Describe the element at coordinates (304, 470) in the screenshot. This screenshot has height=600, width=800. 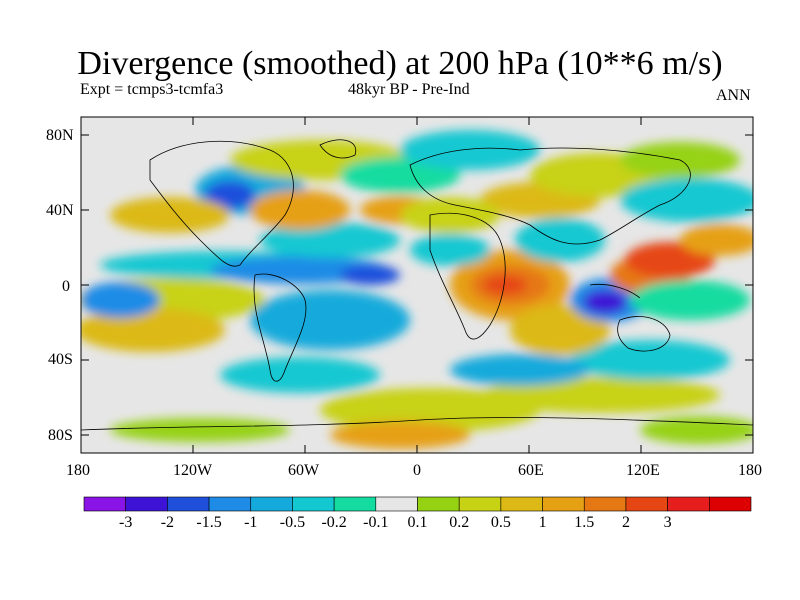
I see `lon-tick-label: 60W` at that location.